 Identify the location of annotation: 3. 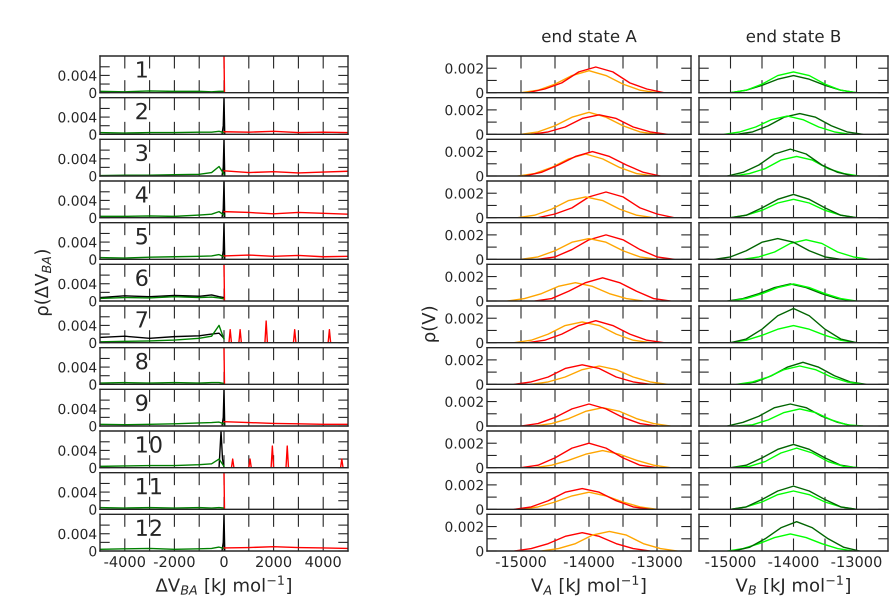
(142, 153).